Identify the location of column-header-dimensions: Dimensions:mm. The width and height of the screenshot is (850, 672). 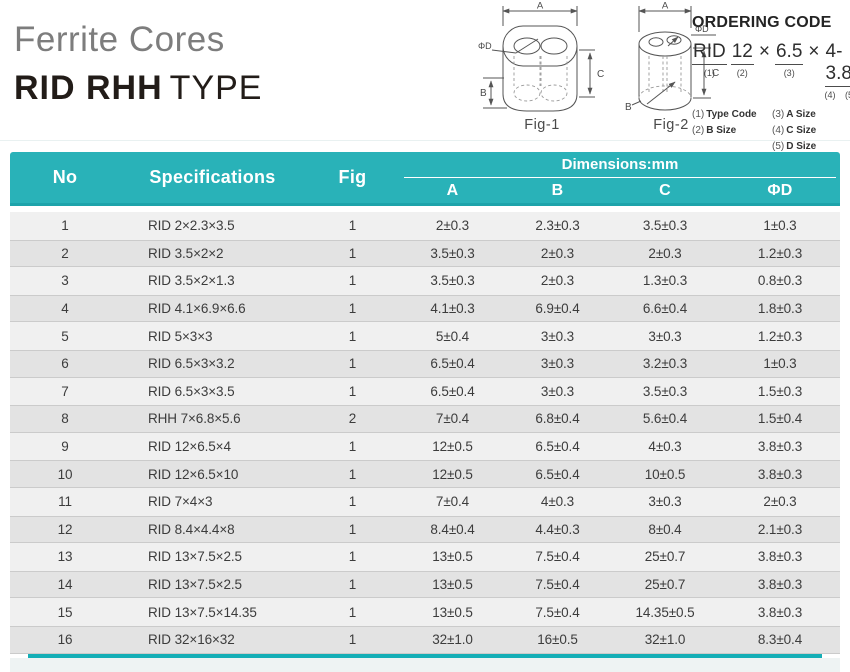
(620, 164).